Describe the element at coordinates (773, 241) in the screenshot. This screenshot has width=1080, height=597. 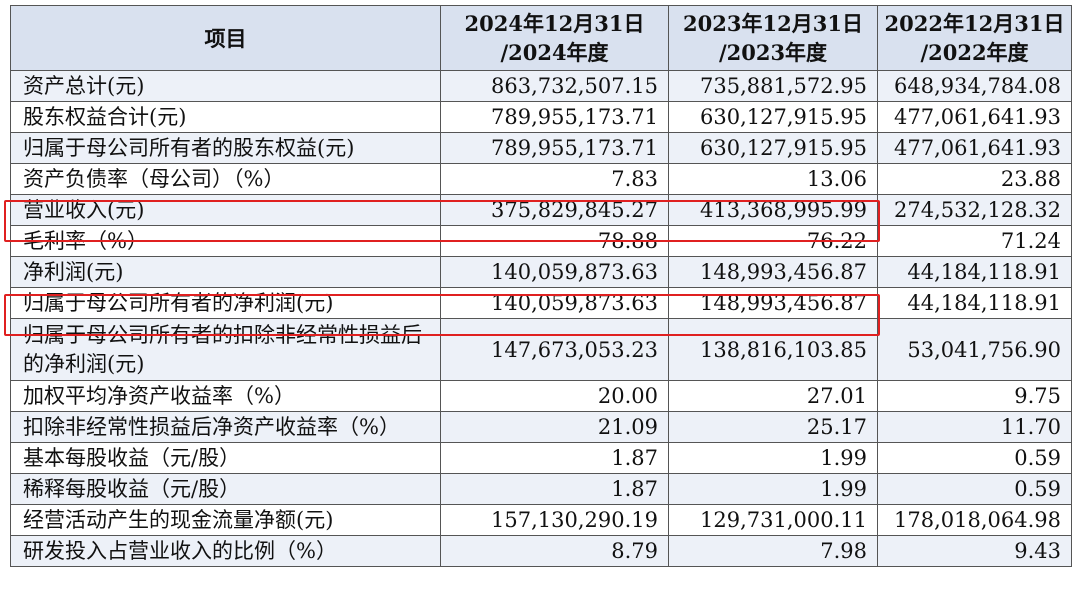
I see `cell-2023: 76.22` at that location.